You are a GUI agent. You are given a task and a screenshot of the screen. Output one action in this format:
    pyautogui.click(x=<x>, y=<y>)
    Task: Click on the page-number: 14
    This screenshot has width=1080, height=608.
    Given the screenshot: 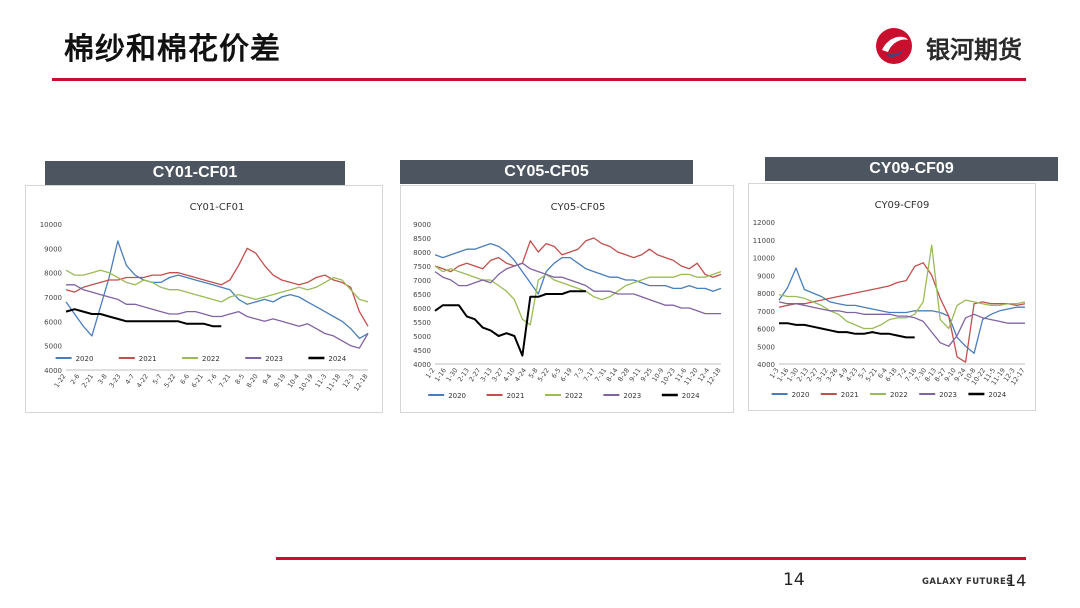 What is the action you would take?
    pyautogui.click(x=794, y=580)
    